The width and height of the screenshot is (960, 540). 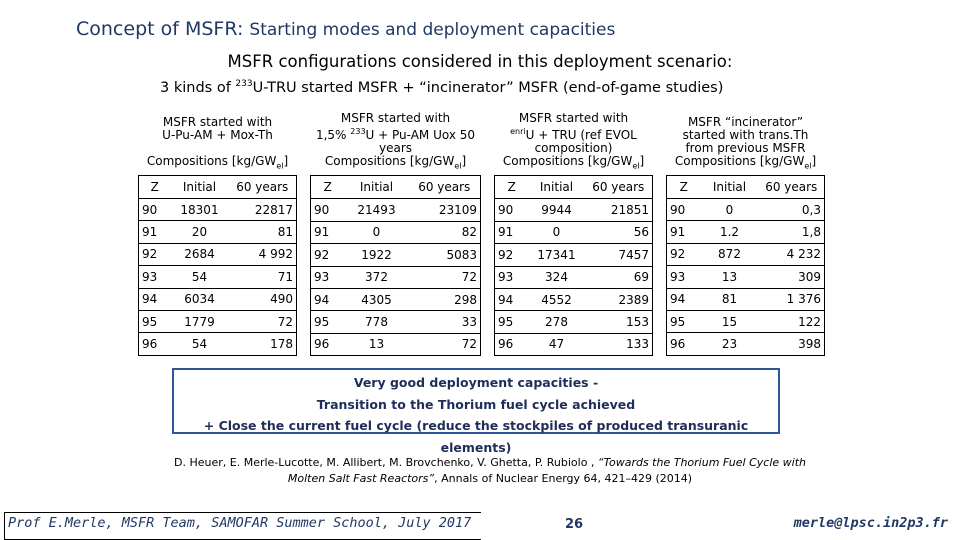 What do you see at coordinates (745, 232) in the screenshot?
I see `table-row: 91 1.2 1,8` at bounding box center [745, 232].